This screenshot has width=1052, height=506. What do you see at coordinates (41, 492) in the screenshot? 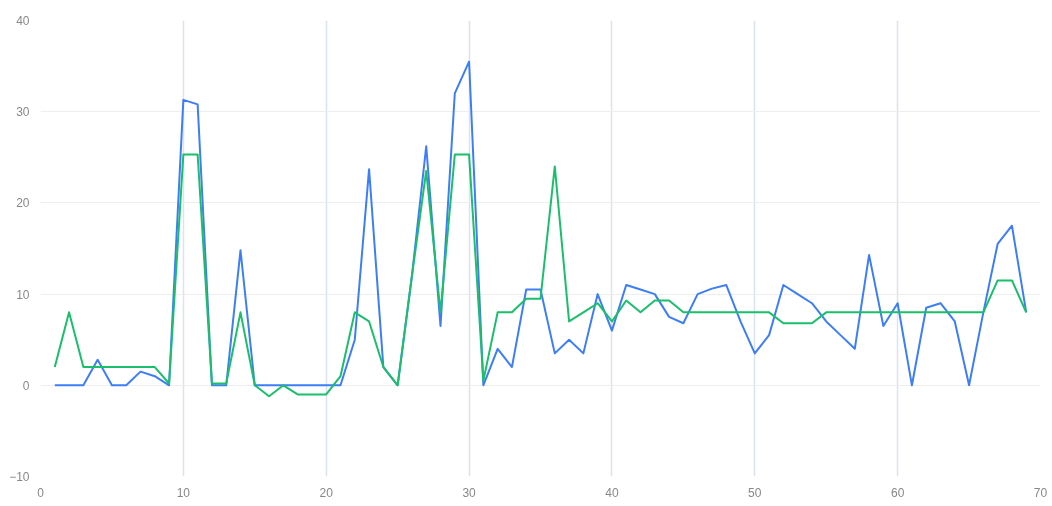
I see `x-tick-label: 0` at bounding box center [41, 492].